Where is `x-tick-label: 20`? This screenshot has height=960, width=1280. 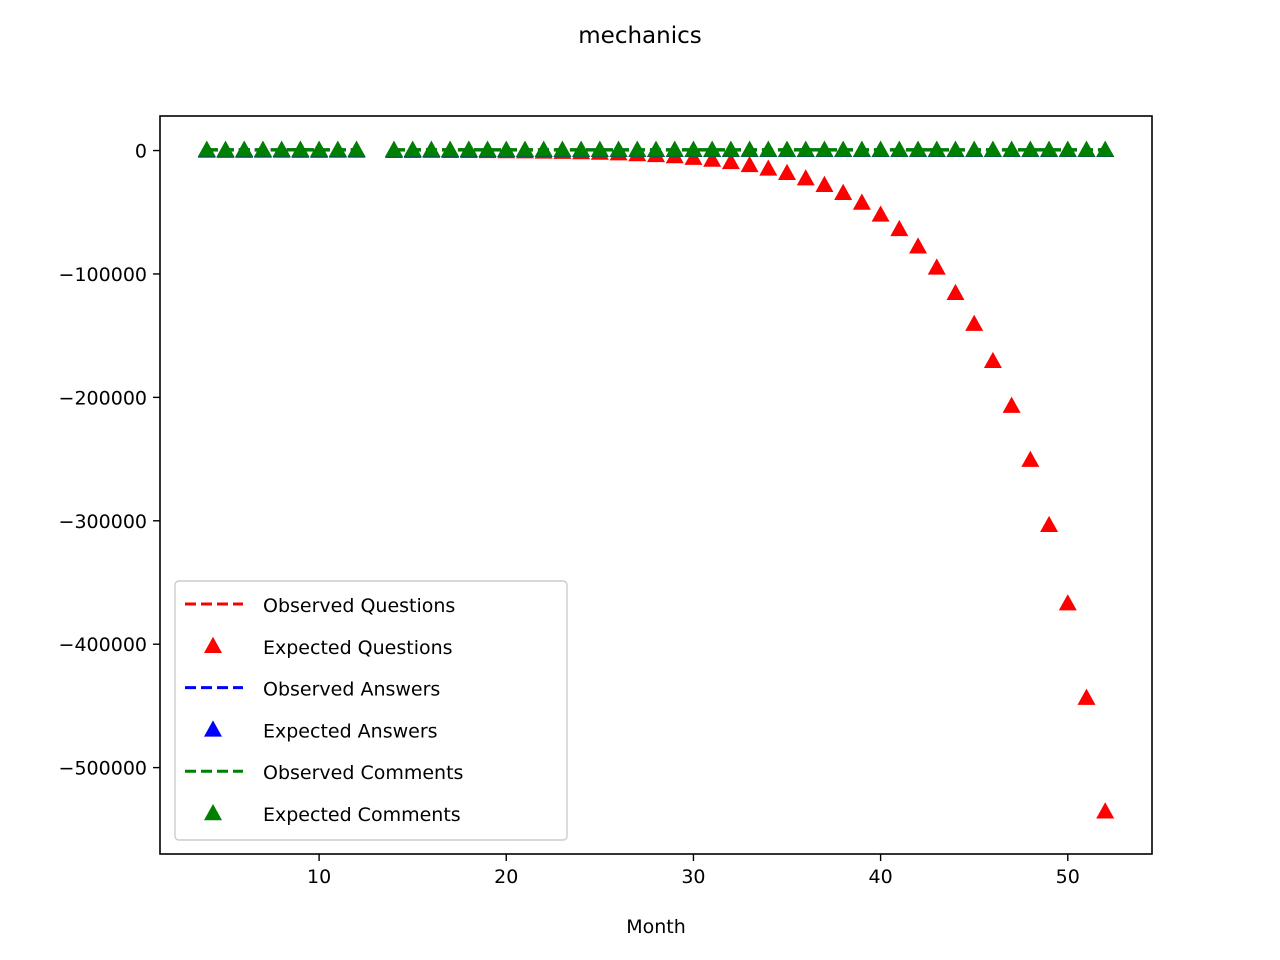 x-tick-label: 20 is located at coordinates (506, 877).